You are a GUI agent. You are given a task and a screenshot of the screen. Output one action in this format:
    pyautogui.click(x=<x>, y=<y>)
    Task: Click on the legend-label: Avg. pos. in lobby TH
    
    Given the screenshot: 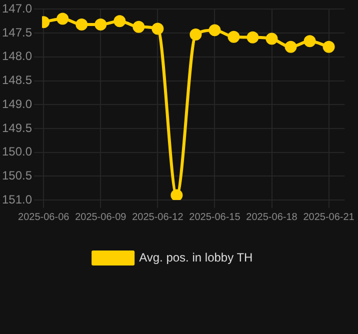 What is the action you would take?
    pyautogui.click(x=196, y=257)
    